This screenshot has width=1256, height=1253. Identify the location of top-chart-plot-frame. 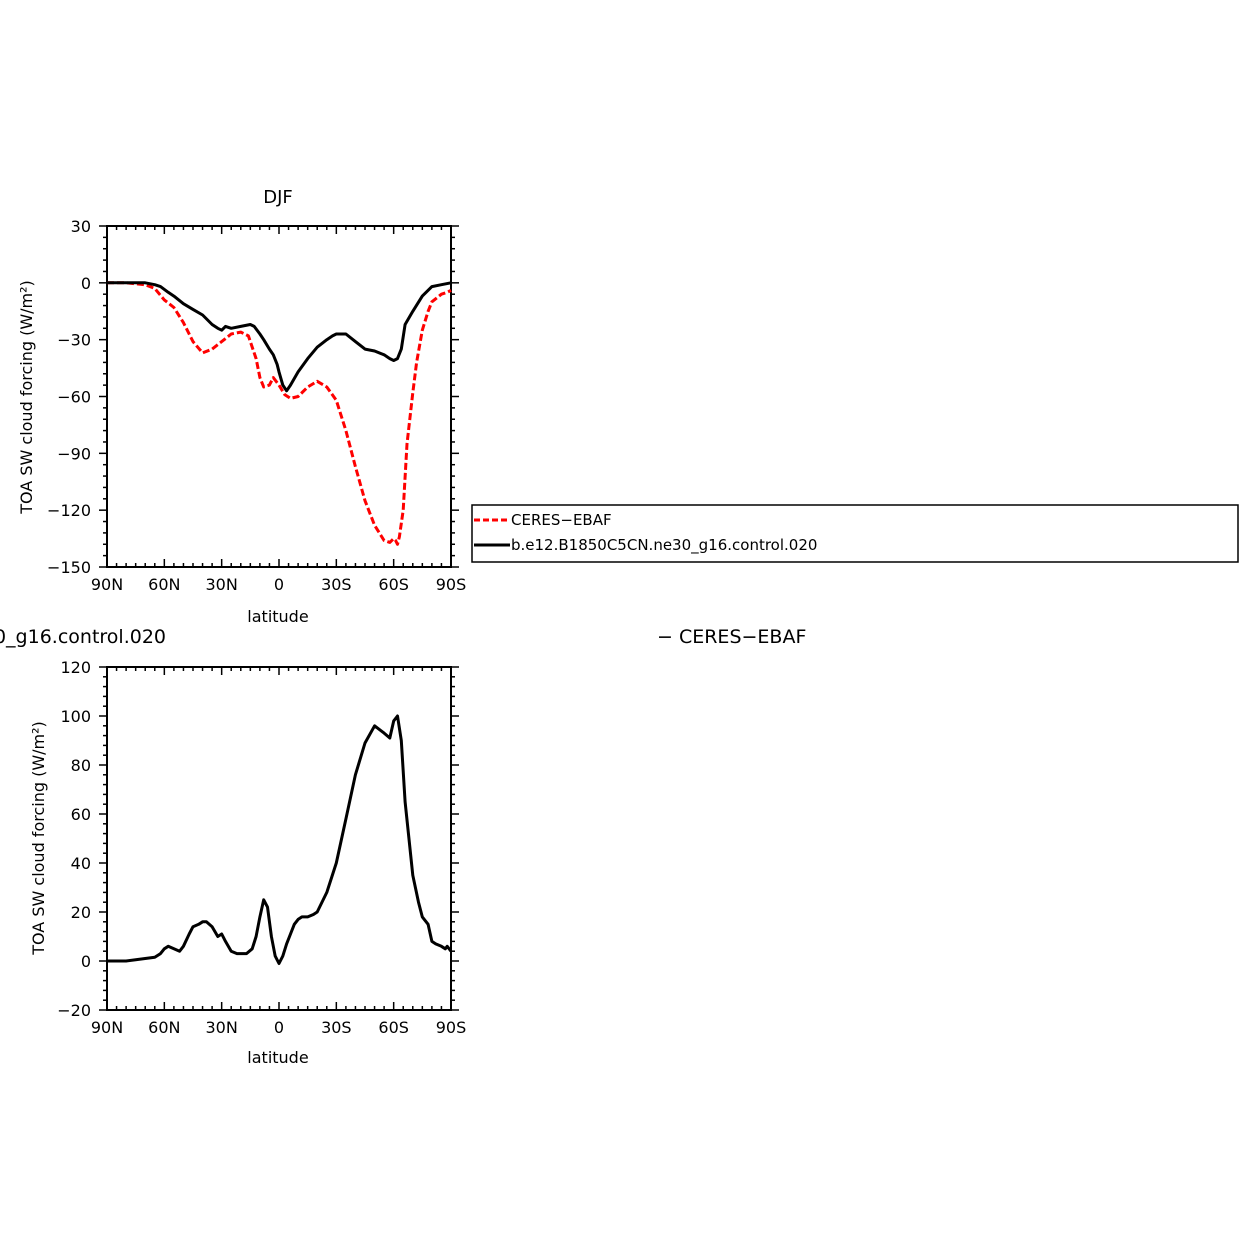
(279, 396).